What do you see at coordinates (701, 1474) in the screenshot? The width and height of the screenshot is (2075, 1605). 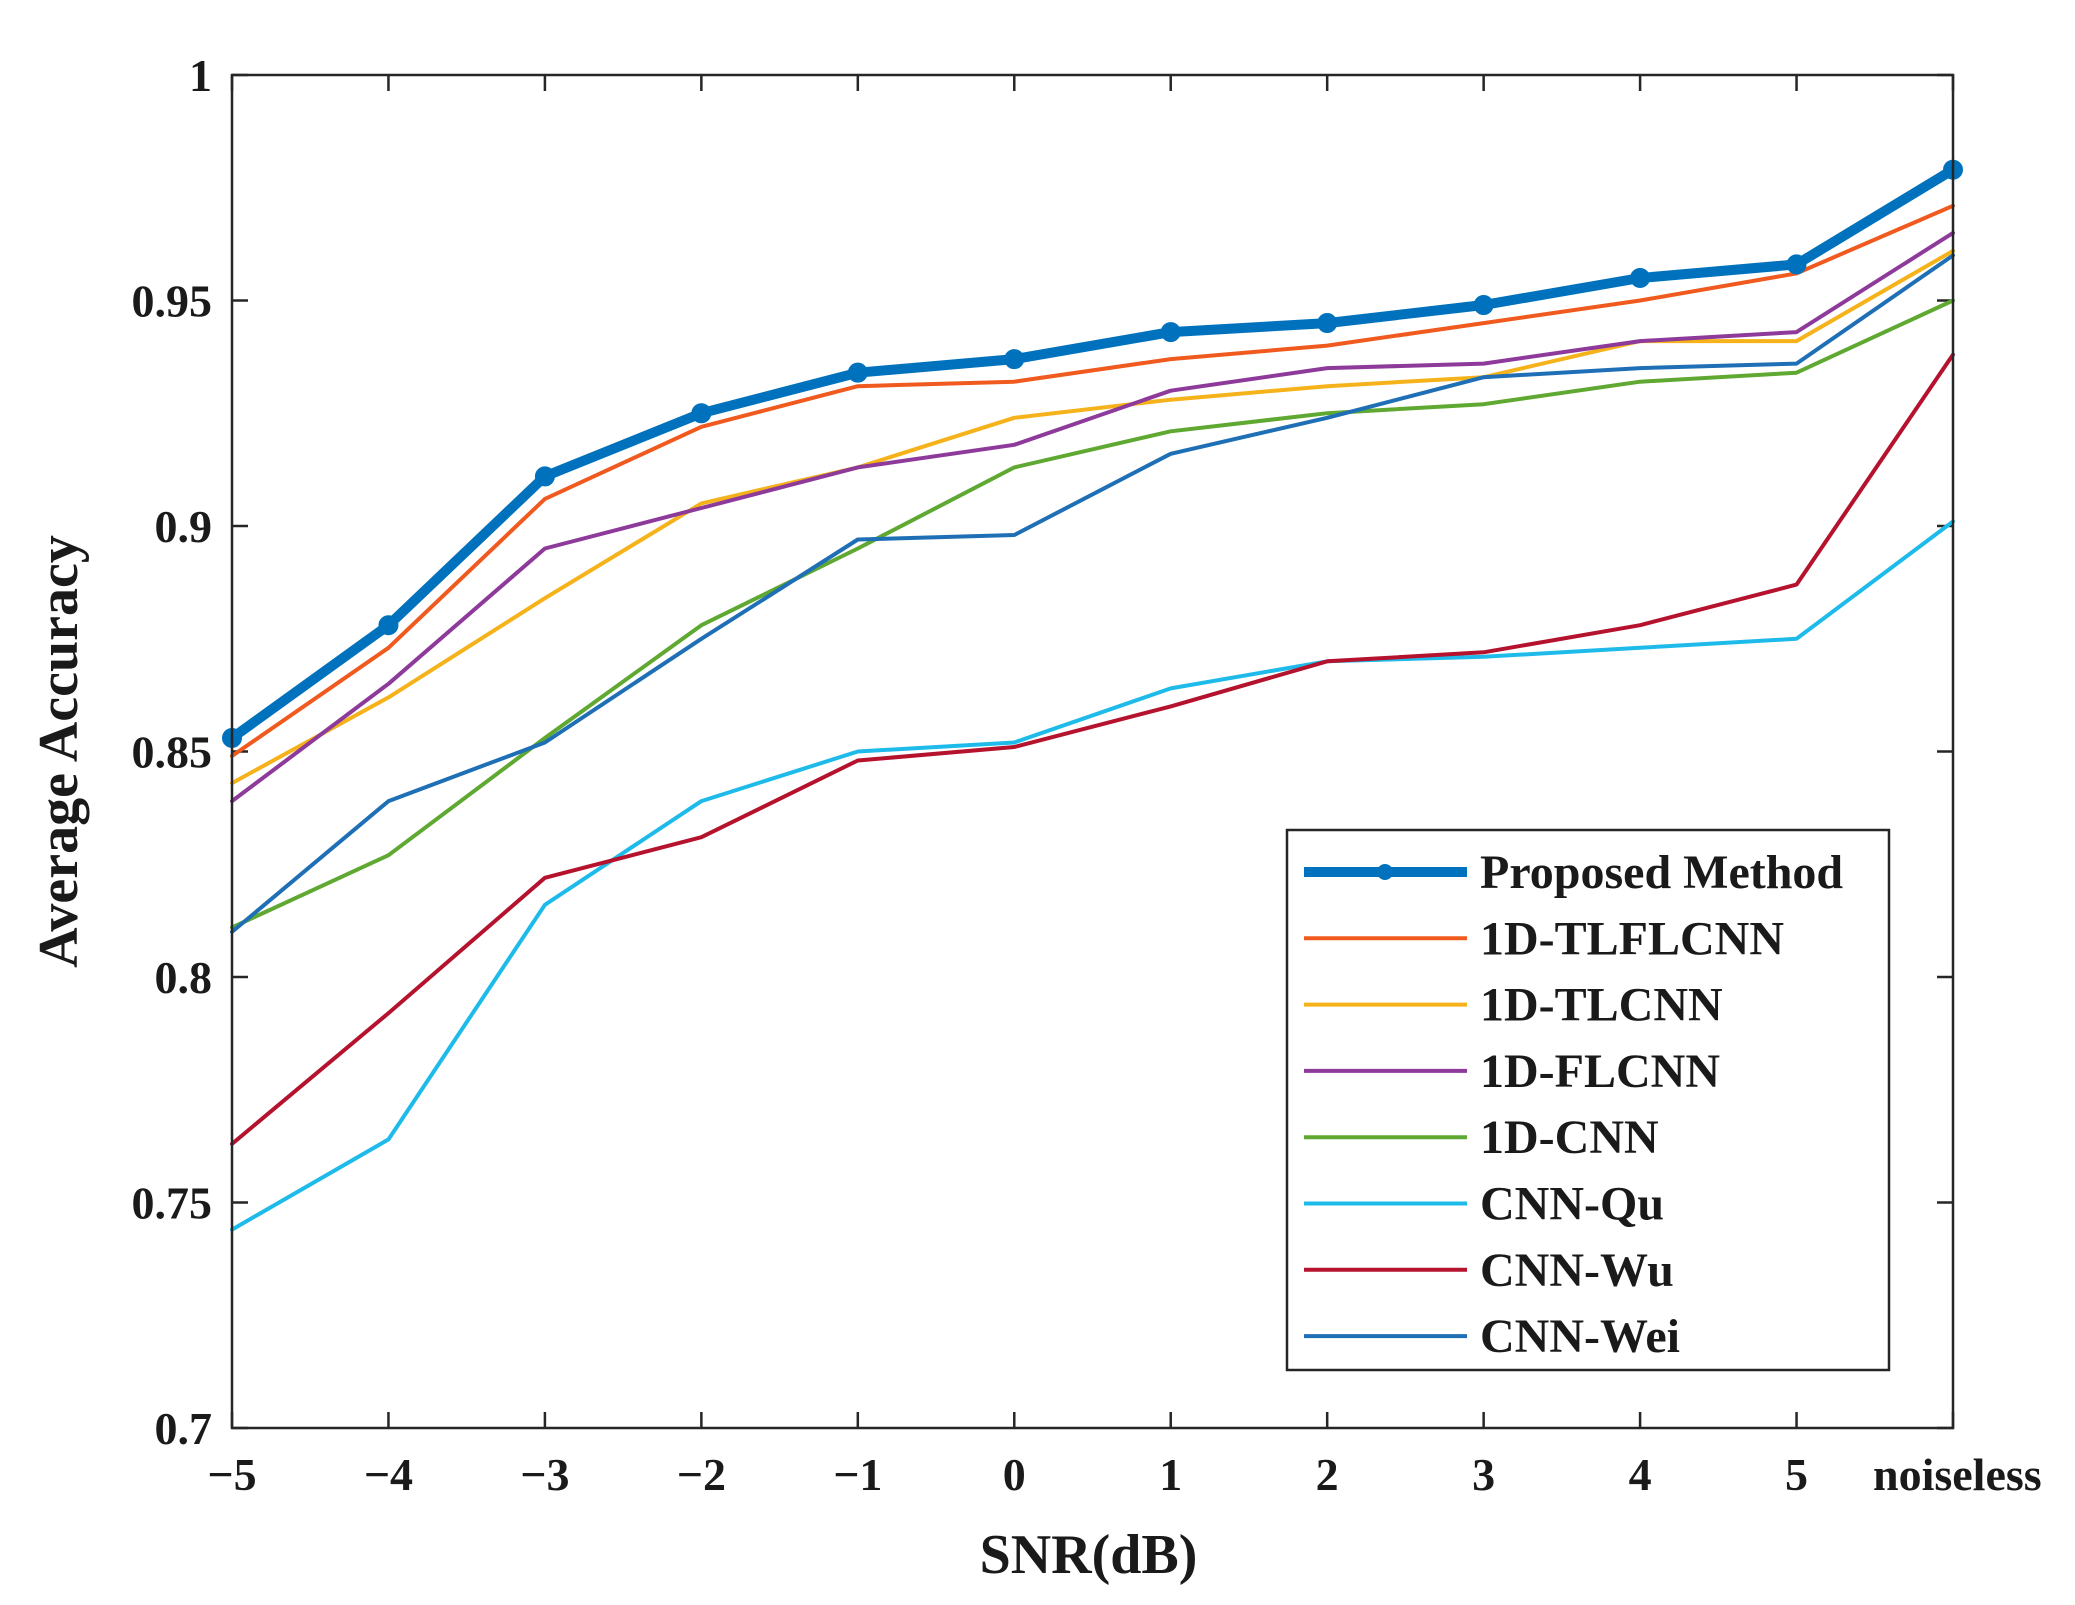 I see `x-tick-label: −2` at bounding box center [701, 1474].